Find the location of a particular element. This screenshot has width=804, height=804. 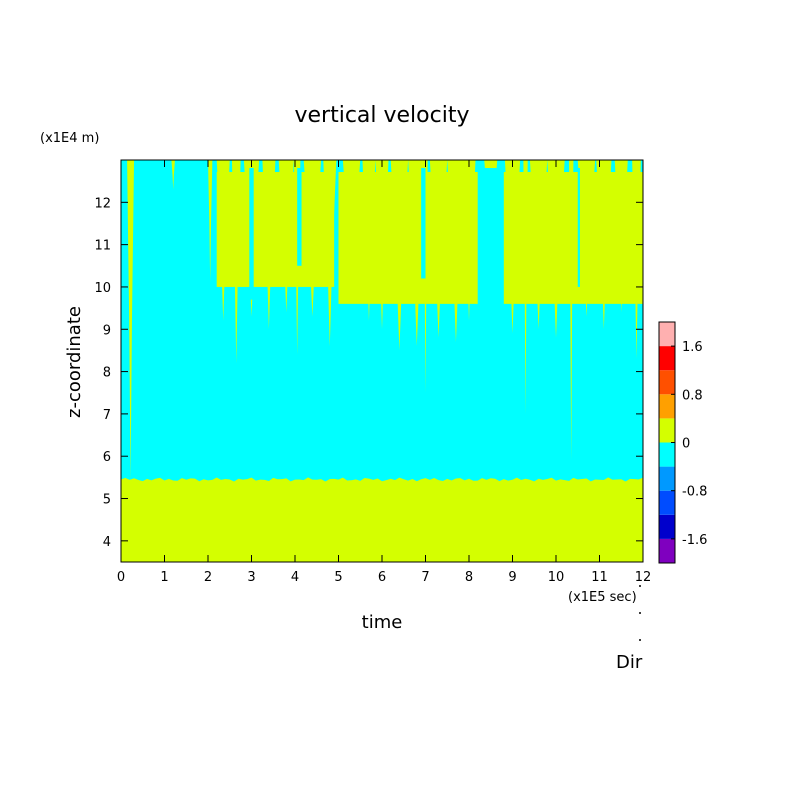

y-tick-label: 7 is located at coordinates (107, 415).